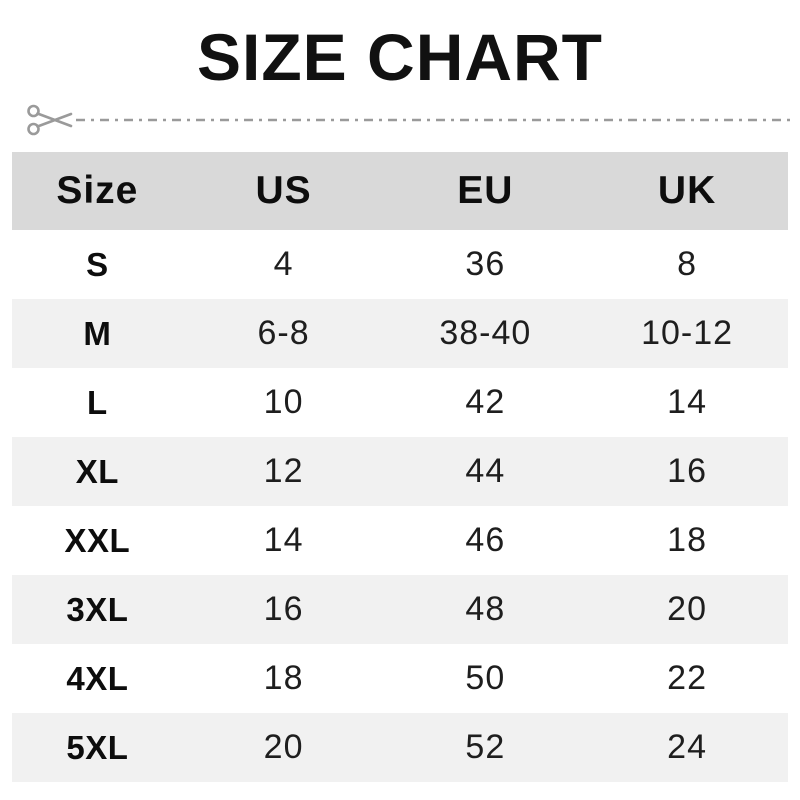 The height and width of the screenshot is (800, 800). What do you see at coordinates (400, 191) in the screenshot?
I see `table-header-row: Size US EU UK` at bounding box center [400, 191].